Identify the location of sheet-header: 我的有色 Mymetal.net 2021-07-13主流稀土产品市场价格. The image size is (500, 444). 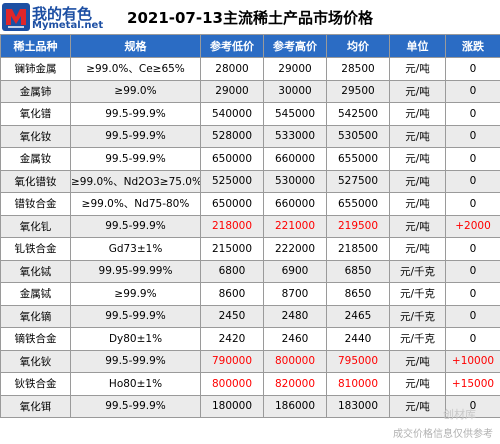
(250, 17).